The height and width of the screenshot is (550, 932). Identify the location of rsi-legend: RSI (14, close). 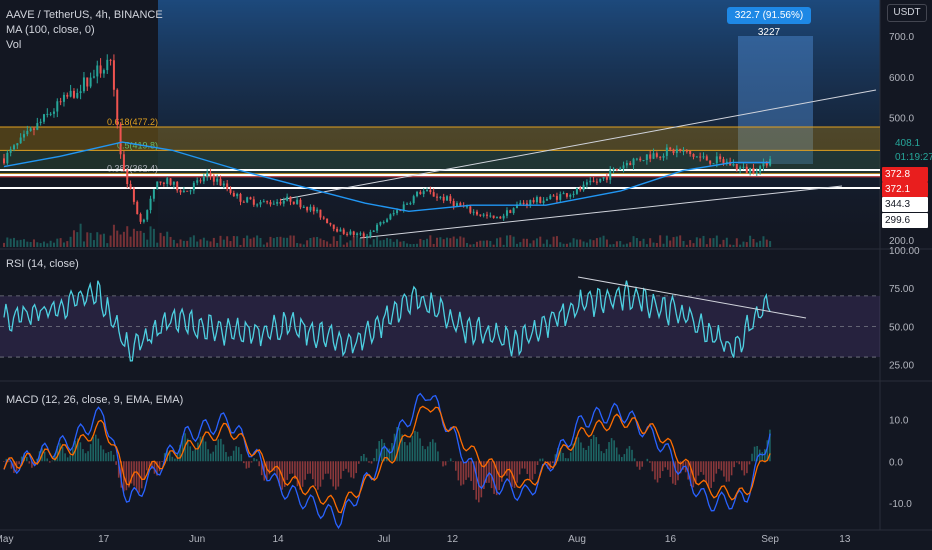
(42, 264).